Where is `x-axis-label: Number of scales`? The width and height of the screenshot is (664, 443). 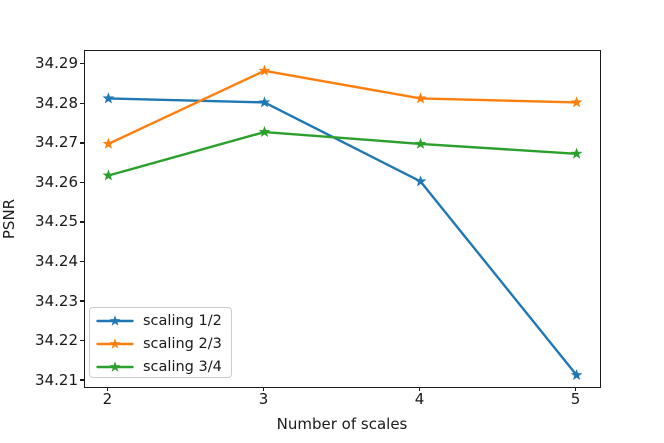
x-axis-label: Number of scales is located at coordinates (342, 424).